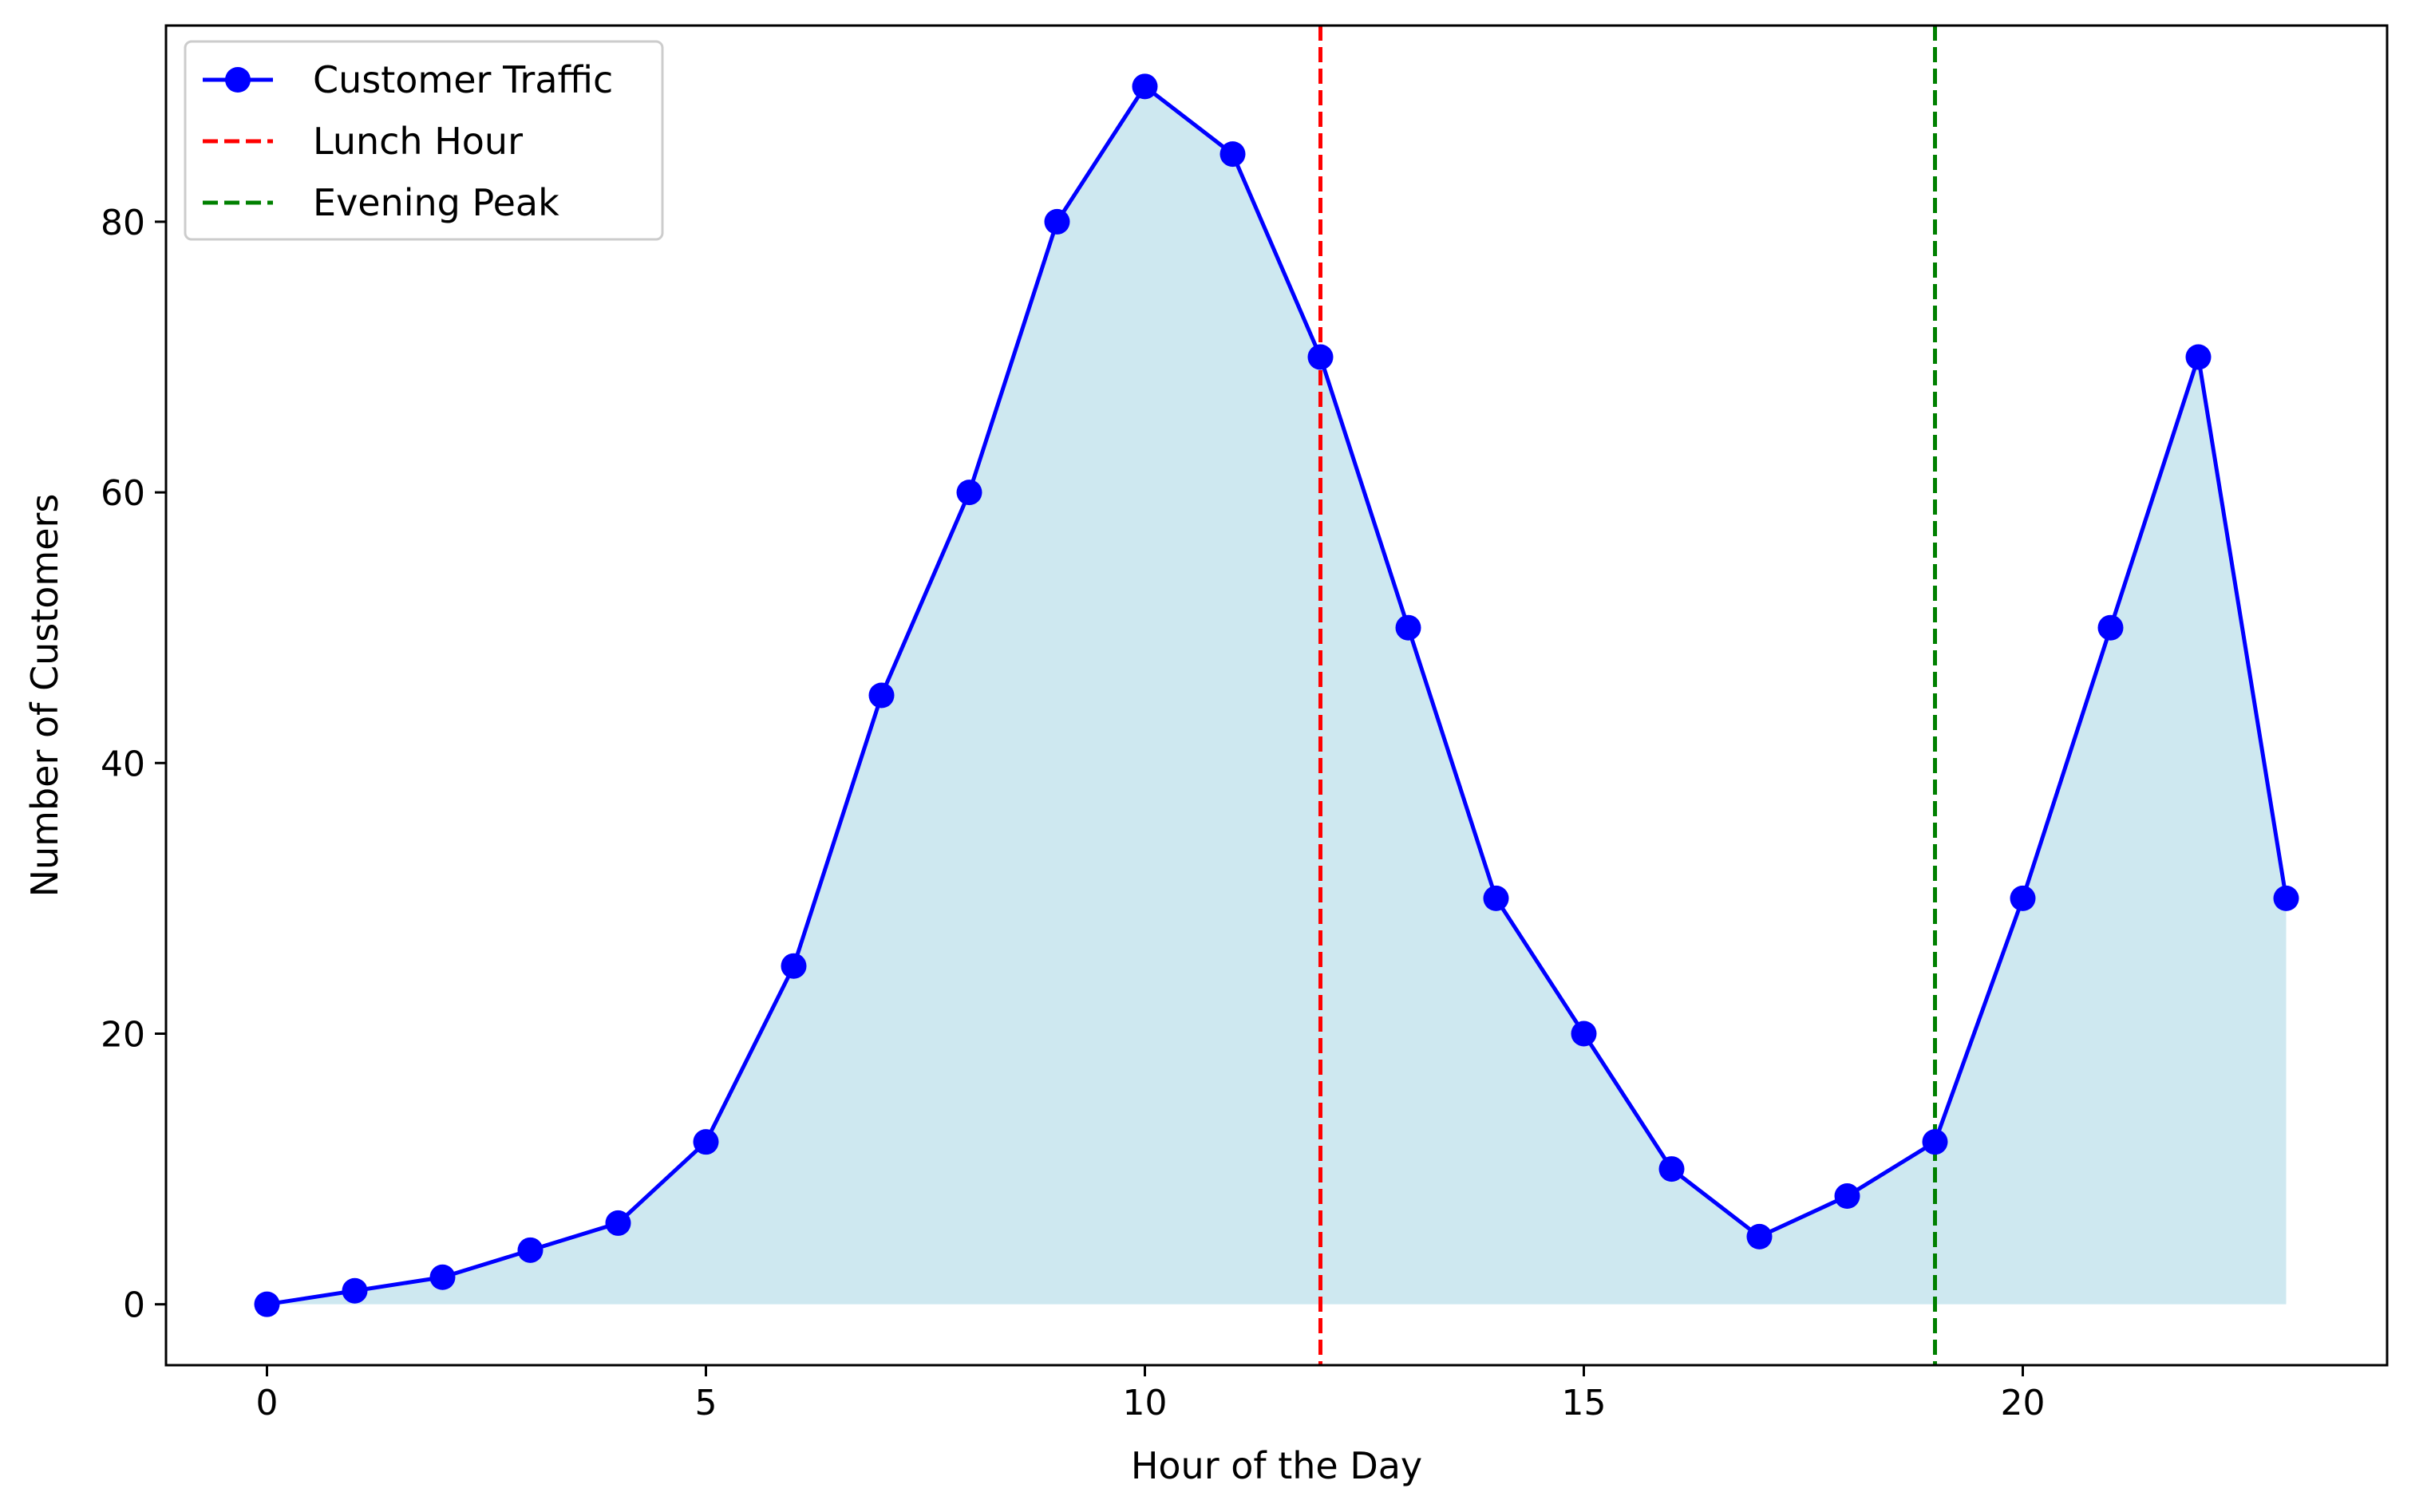 This screenshot has width=2435, height=1512. Describe the element at coordinates (1146, 1403) in the screenshot. I see `x-tick-label: 10` at that location.